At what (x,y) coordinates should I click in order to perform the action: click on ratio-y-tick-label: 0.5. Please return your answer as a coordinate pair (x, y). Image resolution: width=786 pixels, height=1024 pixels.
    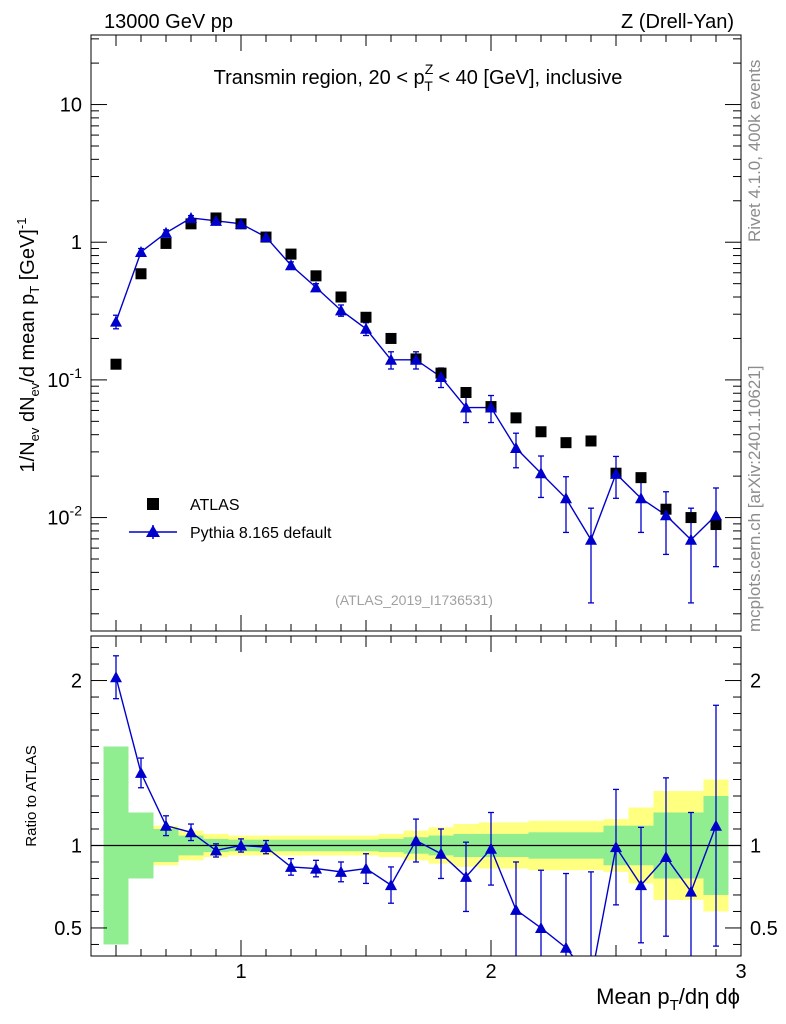
    Looking at the image, I should click on (68, 929).